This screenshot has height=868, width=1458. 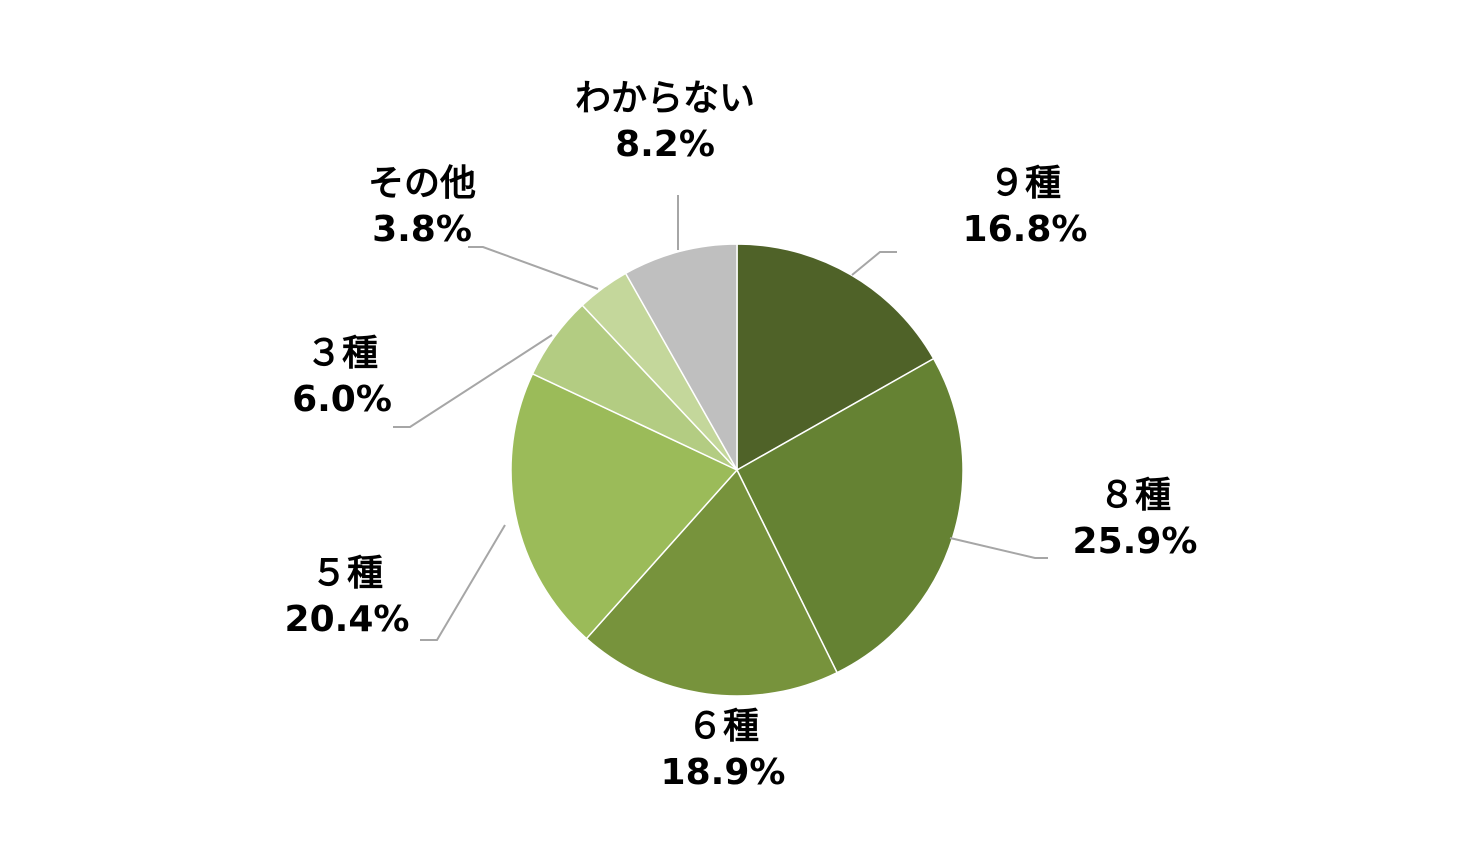 I want to click on slice-label: ８種, so click(x=1135, y=495).